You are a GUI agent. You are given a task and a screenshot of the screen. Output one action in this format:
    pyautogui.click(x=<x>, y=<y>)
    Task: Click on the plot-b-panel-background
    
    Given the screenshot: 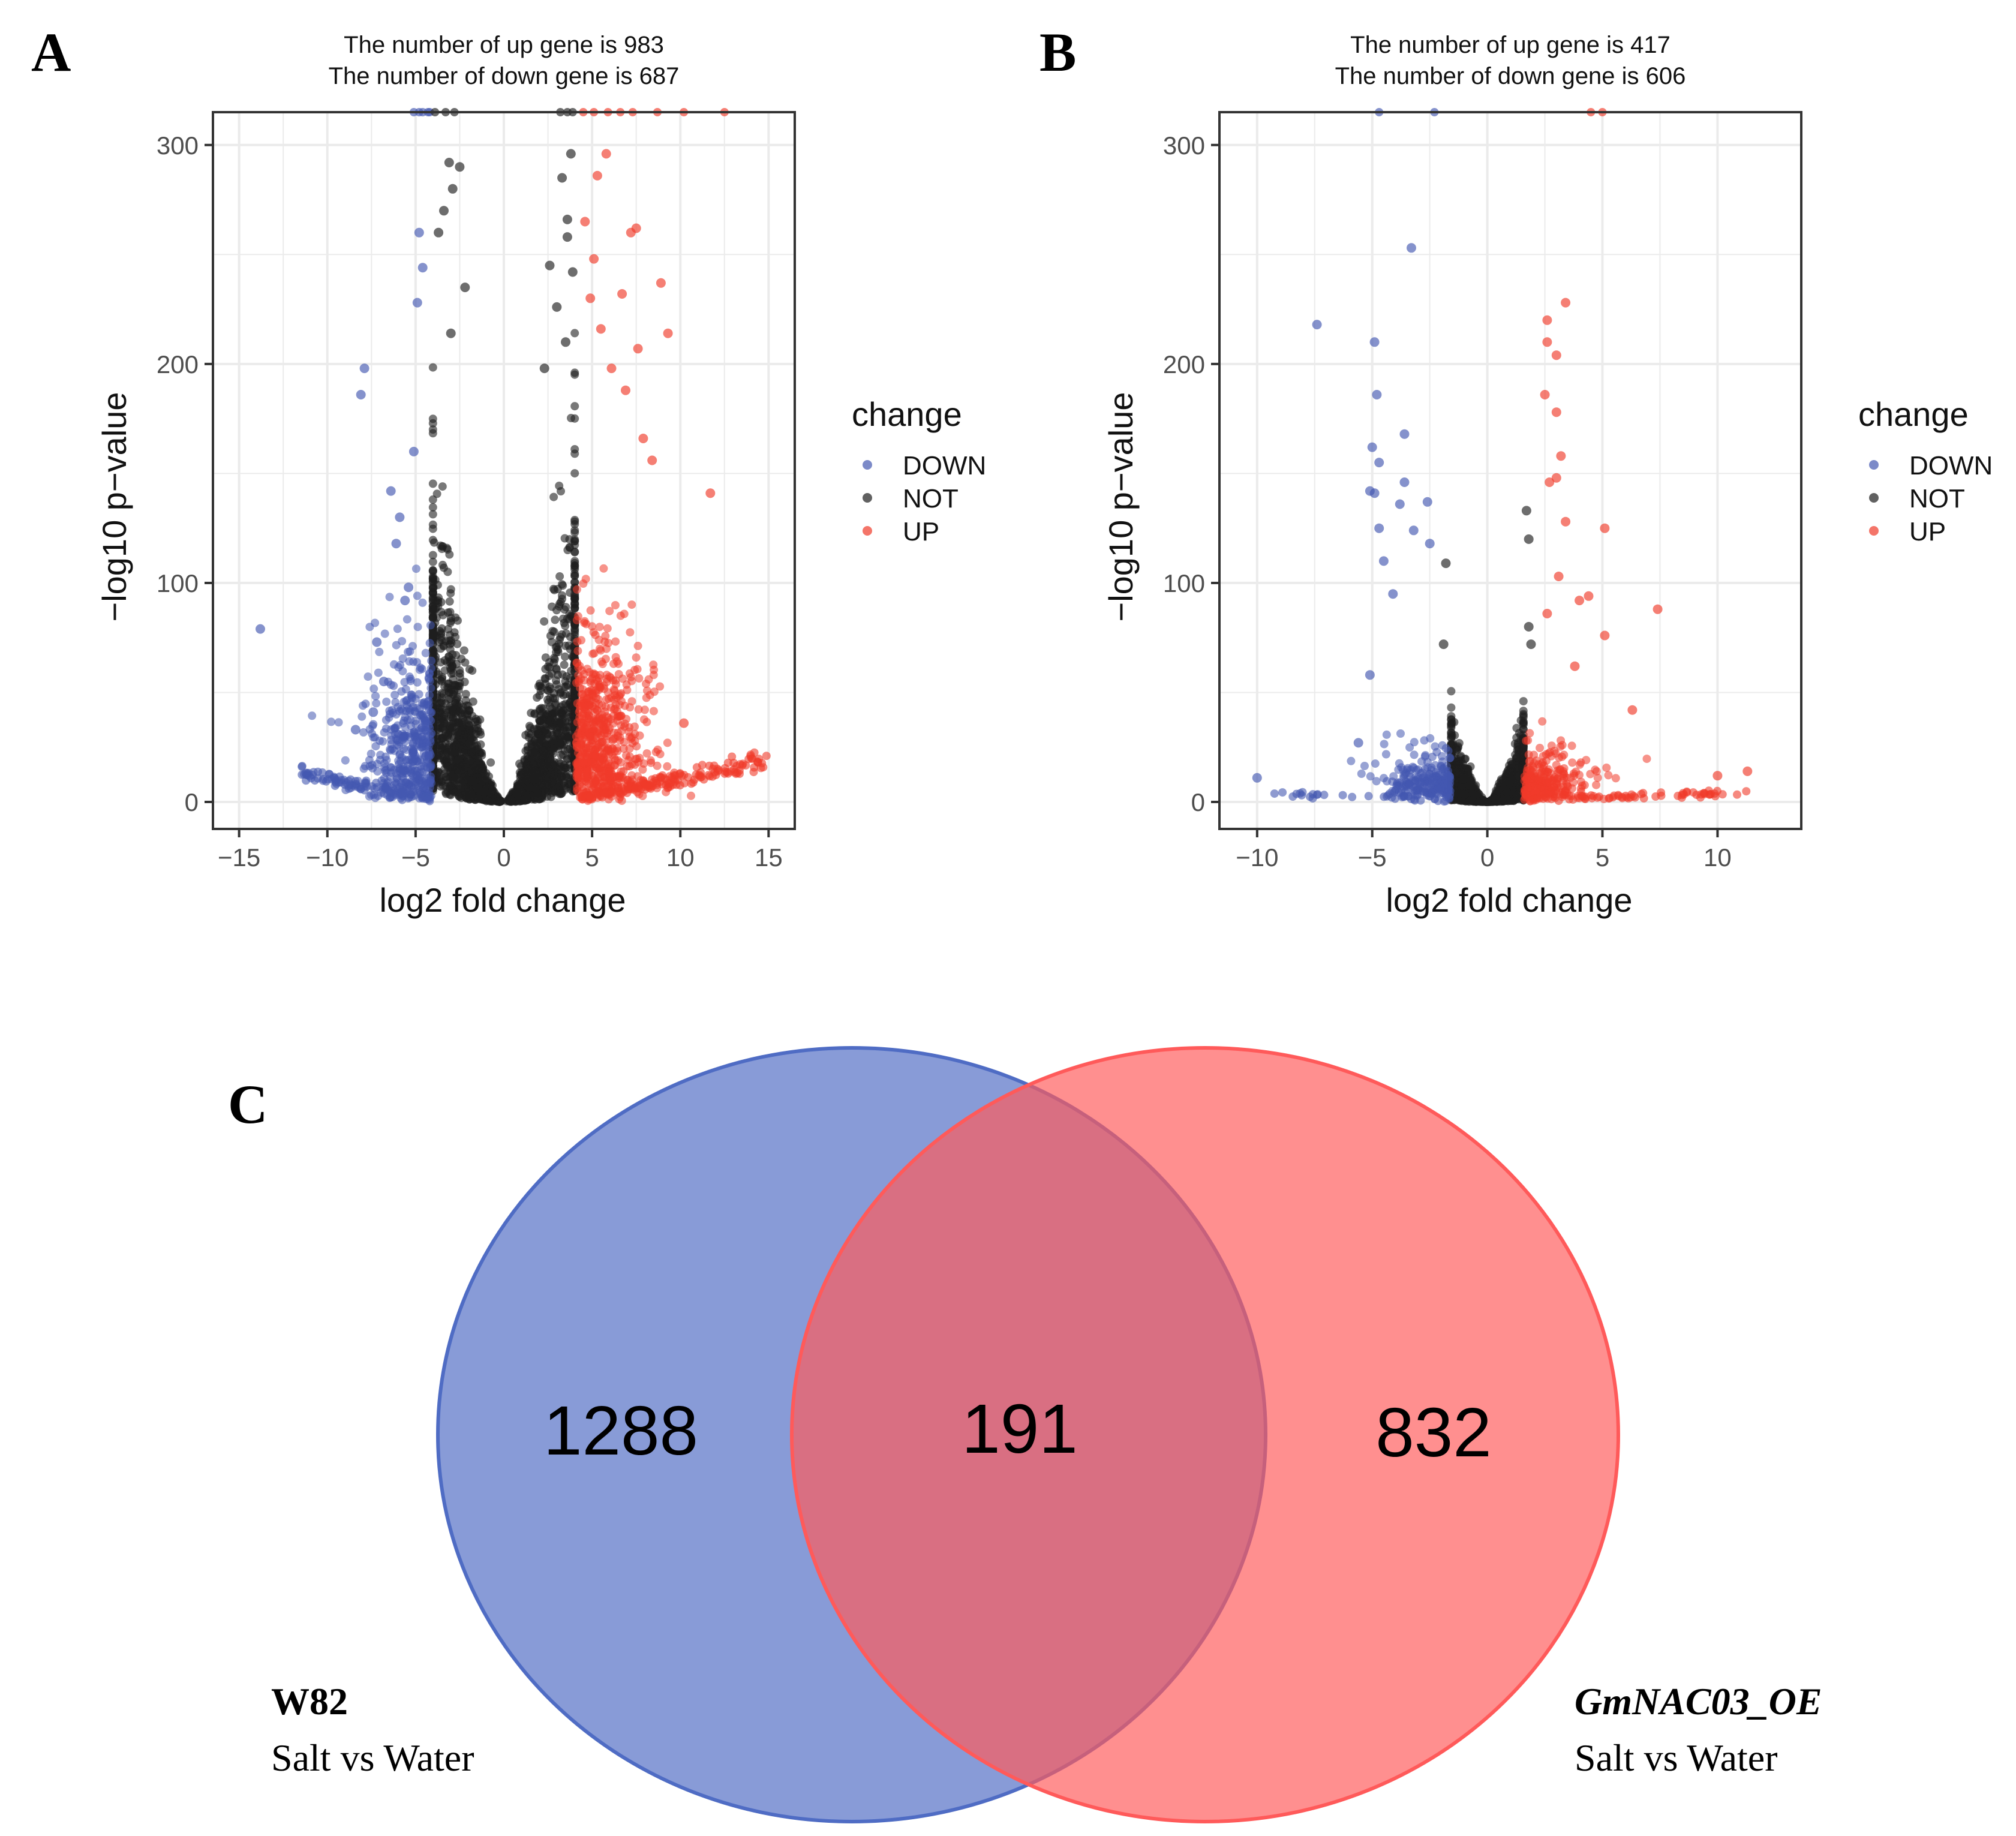 What is the action you would take?
    pyautogui.click(x=1510, y=470)
    